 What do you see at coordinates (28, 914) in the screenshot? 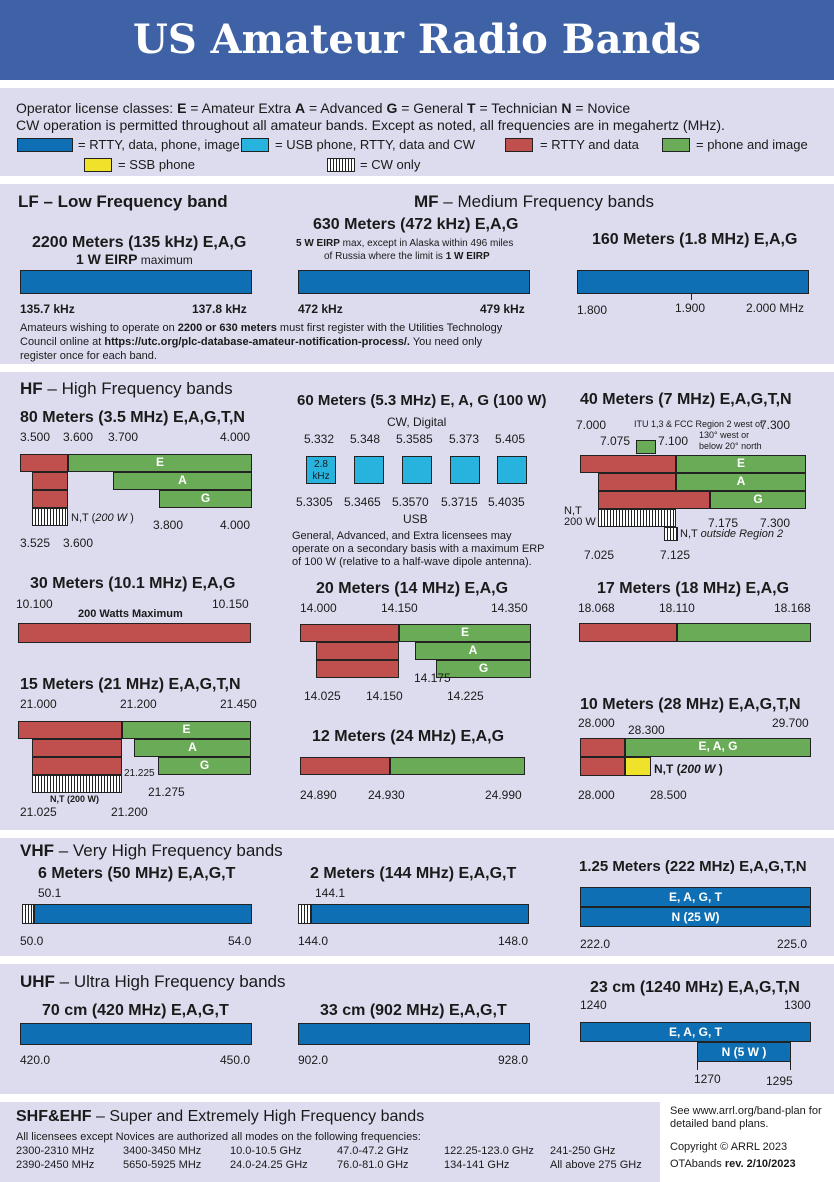
I see `band-6m-cw` at bounding box center [28, 914].